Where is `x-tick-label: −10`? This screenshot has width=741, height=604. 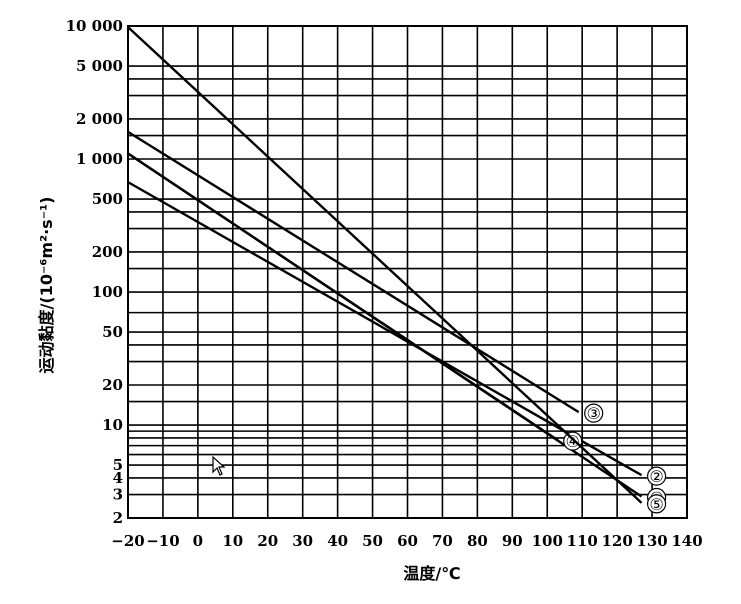 x-tick-label: −10 is located at coordinates (162, 541).